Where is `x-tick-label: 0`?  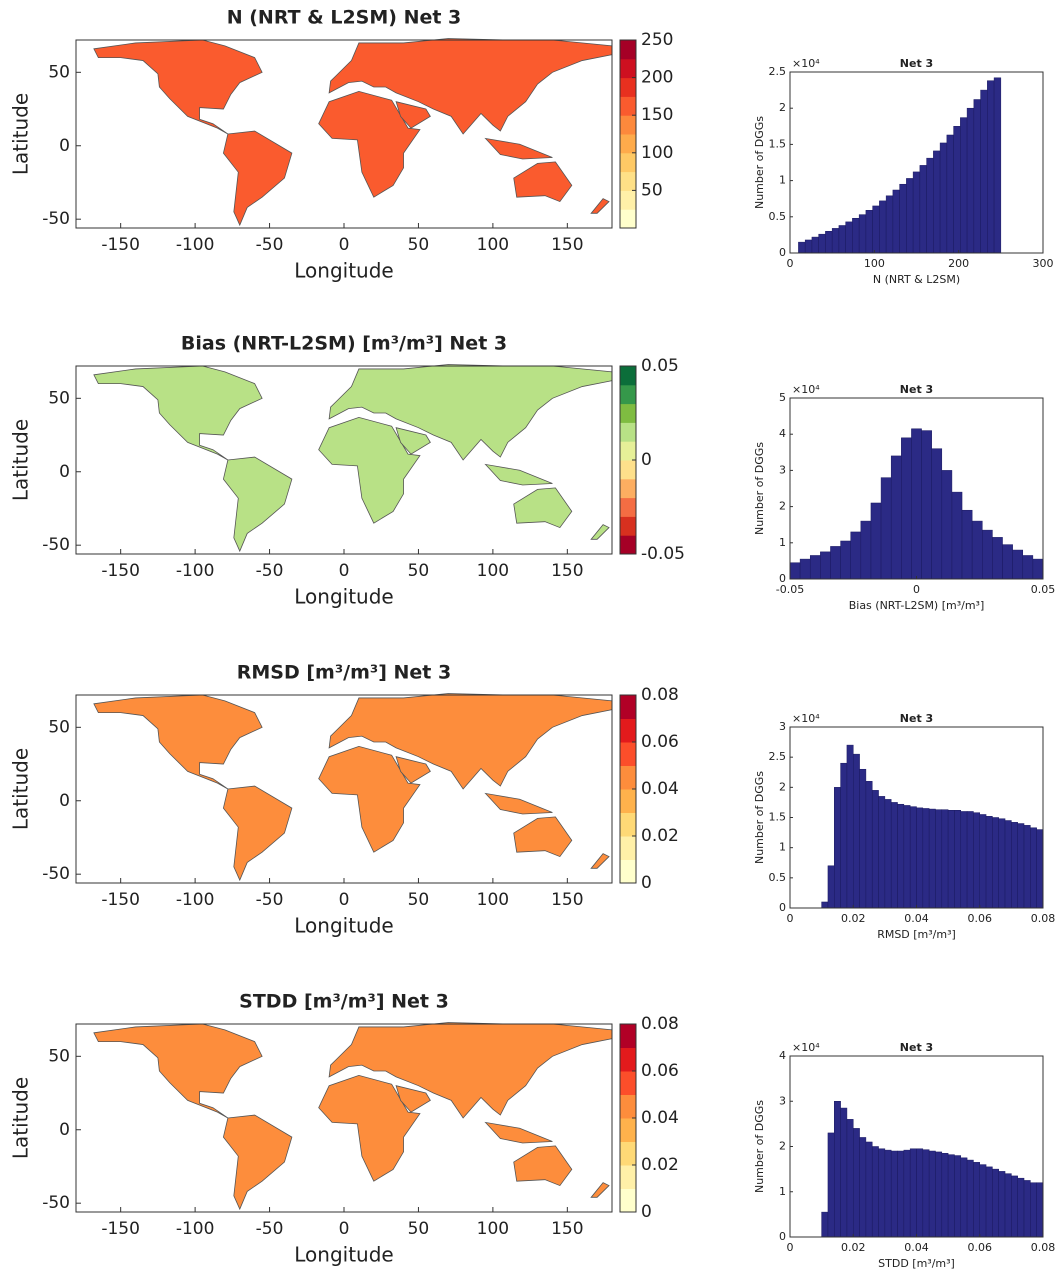 x-tick-label: 0 is located at coordinates (790, 1247).